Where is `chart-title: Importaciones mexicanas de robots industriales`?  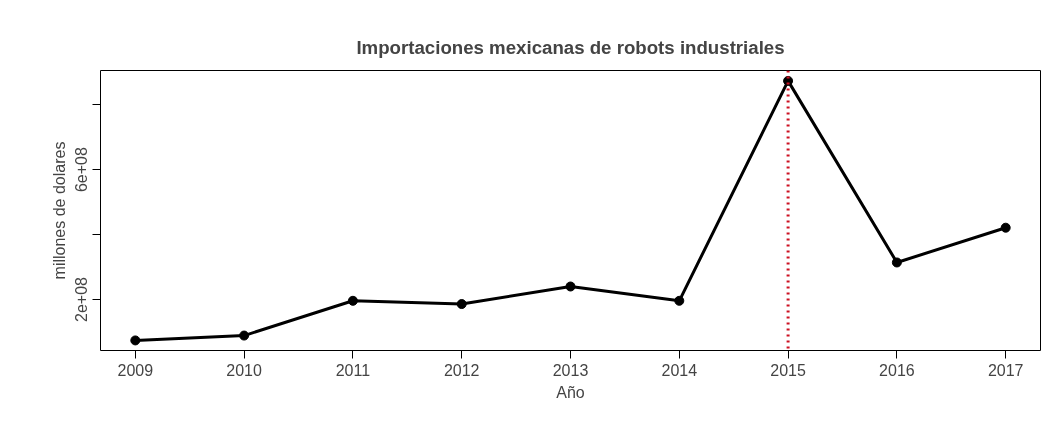
chart-title: Importaciones mexicanas de robots industriales is located at coordinates (570, 47).